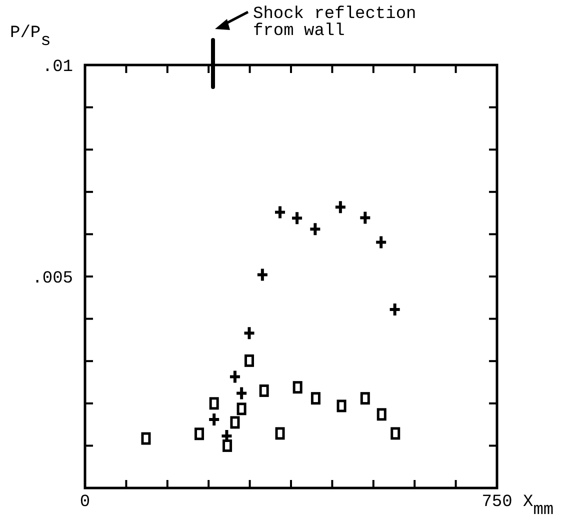 This screenshot has height=527, width=584. Describe the element at coordinates (85, 502) in the screenshot. I see `x-tick-label: 0` at that location.